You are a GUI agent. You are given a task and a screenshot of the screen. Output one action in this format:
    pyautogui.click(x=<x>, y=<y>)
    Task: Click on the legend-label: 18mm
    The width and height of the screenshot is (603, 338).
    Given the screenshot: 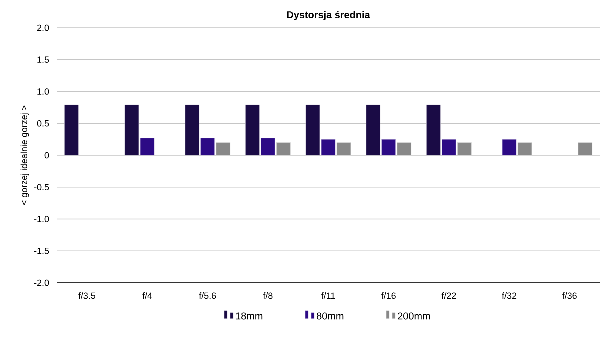 What is the action you would take?
    pyautogui.click(x=249, y=316)
    